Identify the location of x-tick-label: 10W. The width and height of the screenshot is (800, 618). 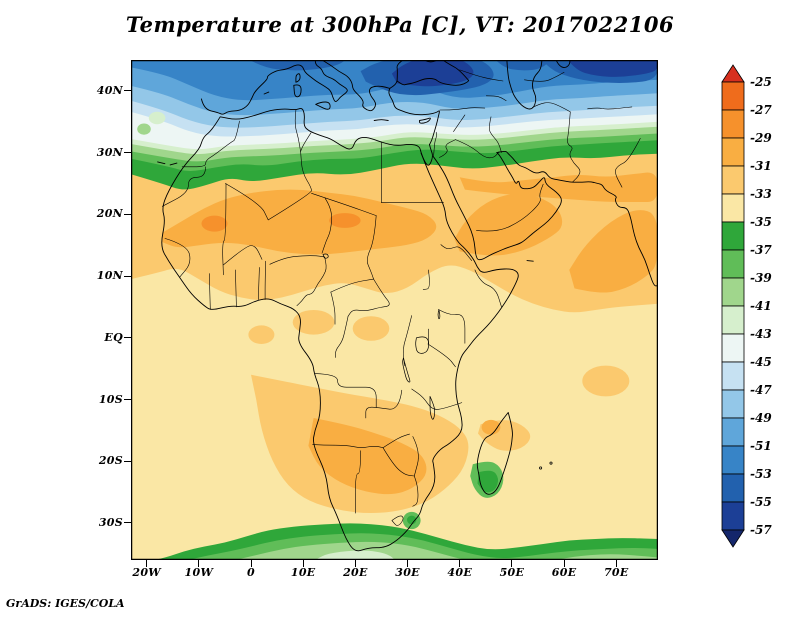
(199, 572).